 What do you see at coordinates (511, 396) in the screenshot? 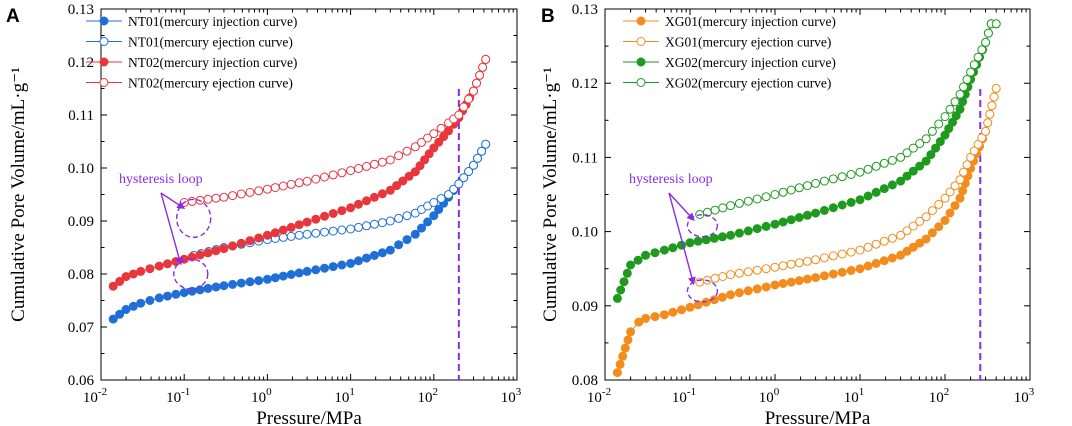
I see `chart-a-x-tick-label: 10³` at bounding box center [511, 396].